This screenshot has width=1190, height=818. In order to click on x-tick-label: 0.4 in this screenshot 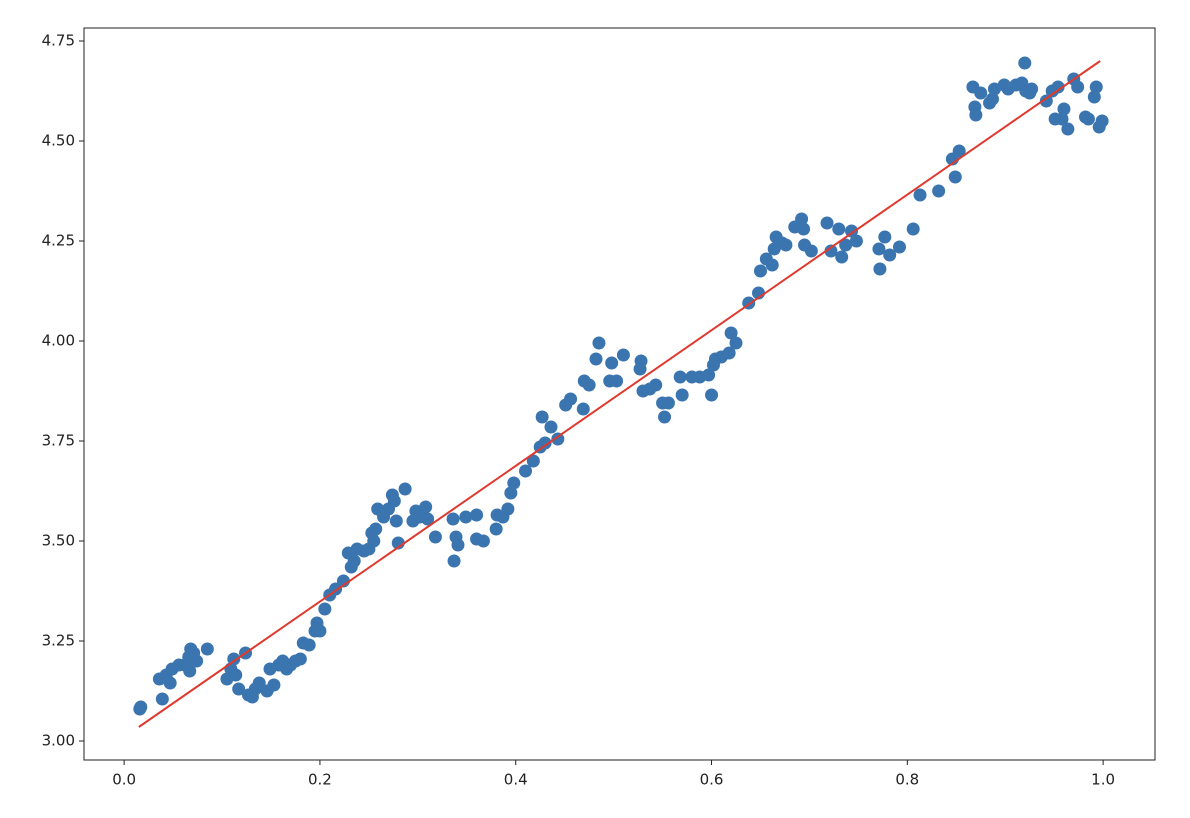, I will do `click(516, 780)`.